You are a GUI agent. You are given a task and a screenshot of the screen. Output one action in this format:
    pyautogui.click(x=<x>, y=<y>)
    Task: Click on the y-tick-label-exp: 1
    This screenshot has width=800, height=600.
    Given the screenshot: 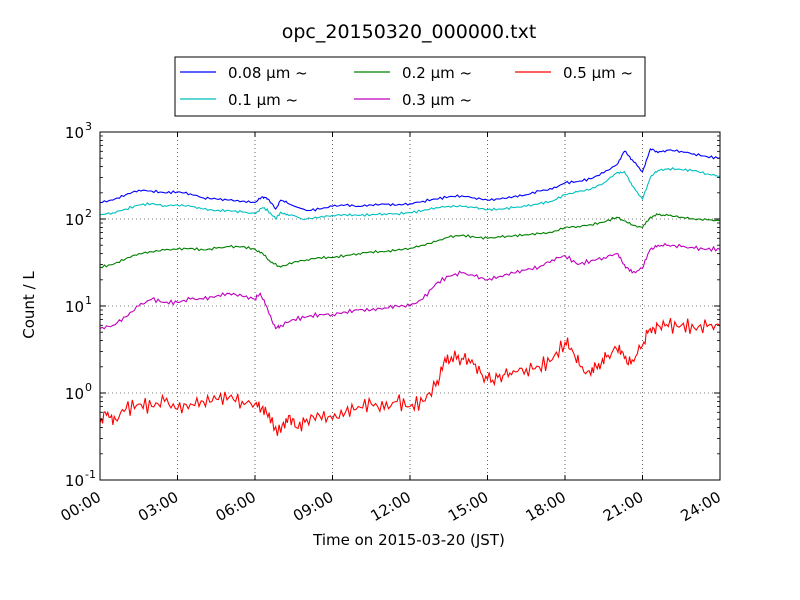 What is the action you would take?
    pyautogui.click(x=88, y=300)
    